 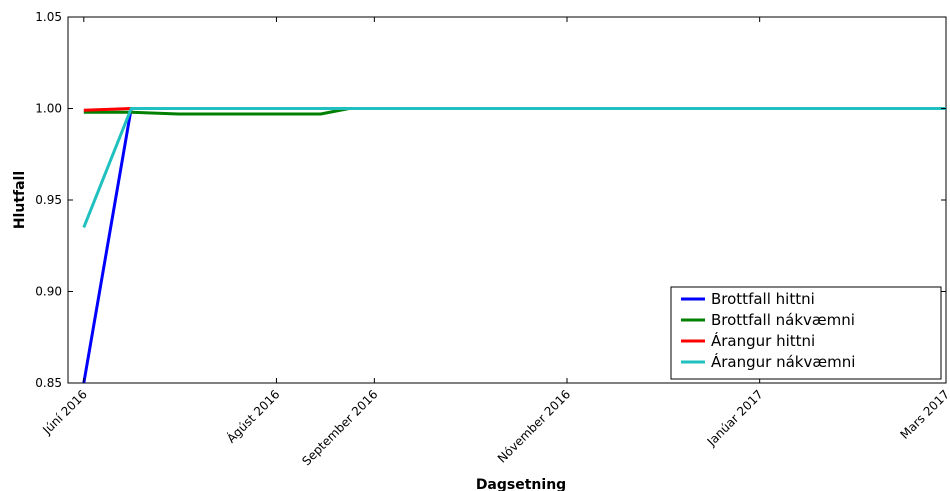 I want to click on x-axis-title: Dagsetning, so click(x=521, y=484).